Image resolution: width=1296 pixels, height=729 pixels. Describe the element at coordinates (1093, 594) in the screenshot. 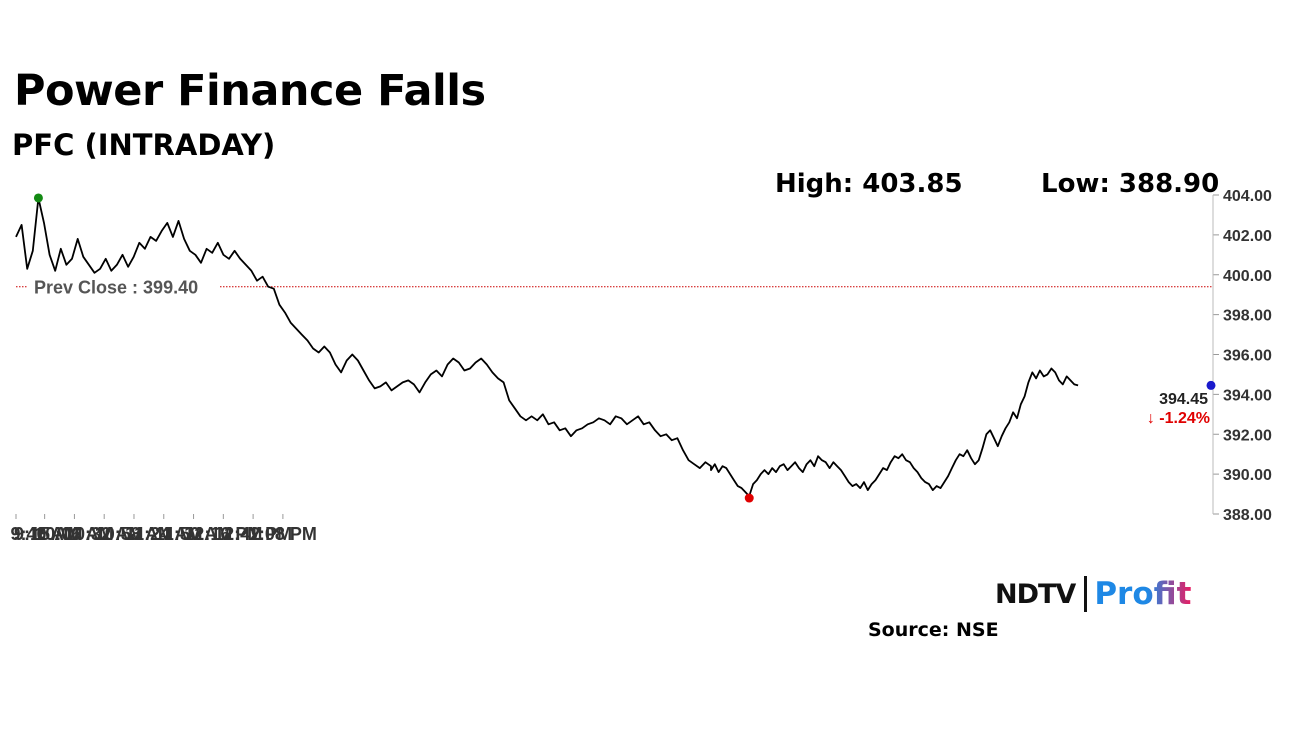

I see `ndtv-profit-logo: NDTV Profit` at that location.